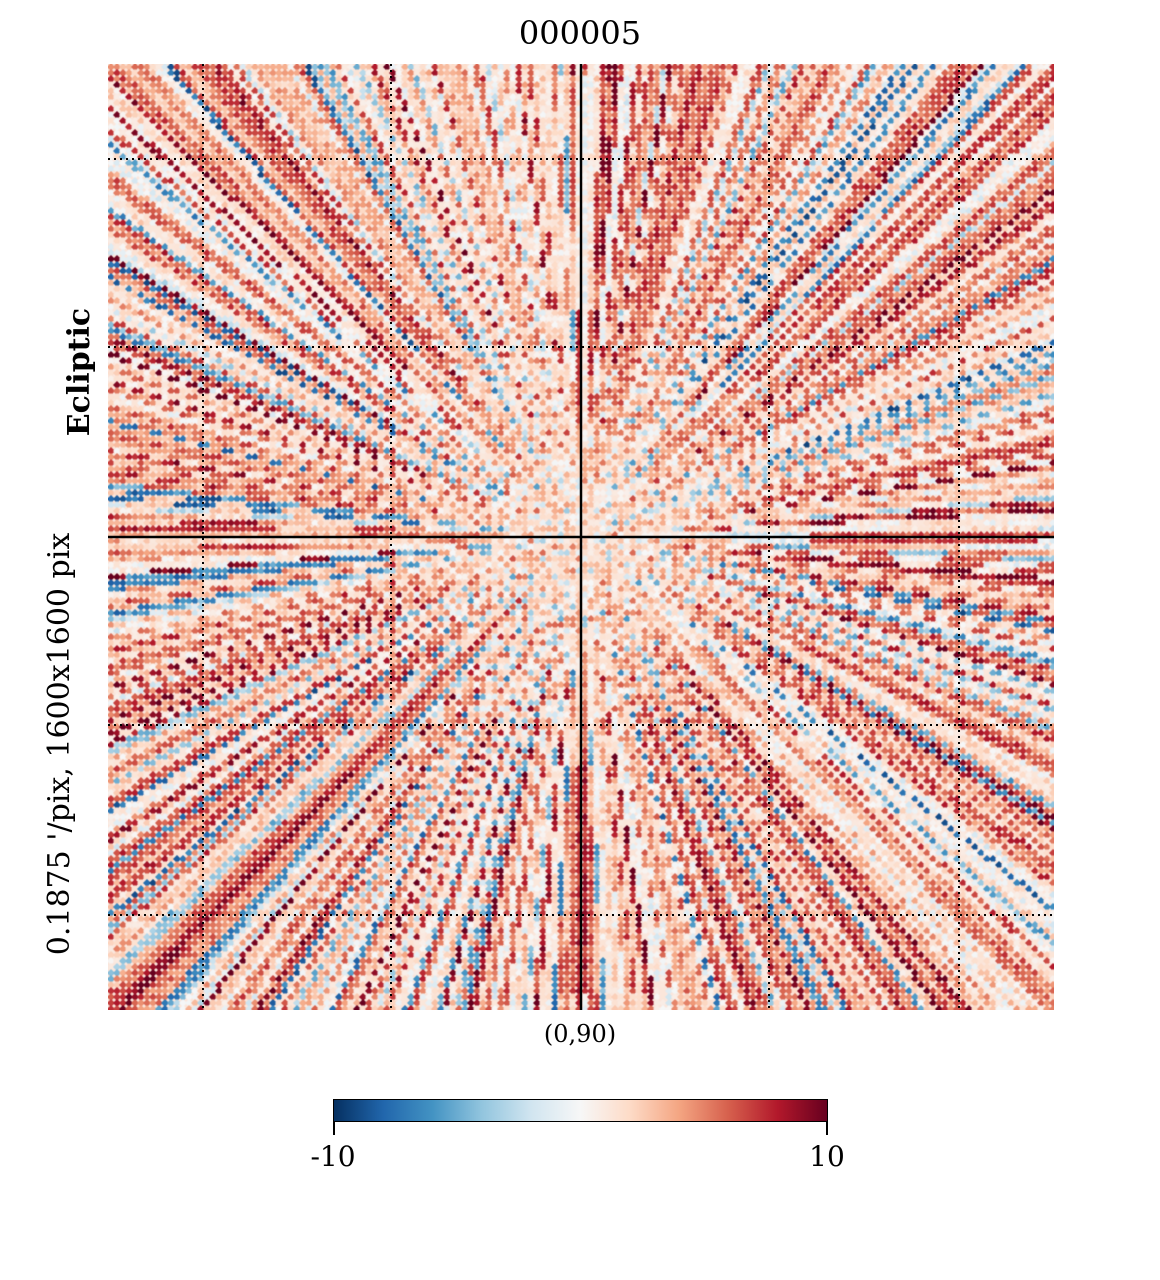  Describe the element at coordinates (827, 1156) in the screenshot. I see `colorbar-max-label: 10` at that location.